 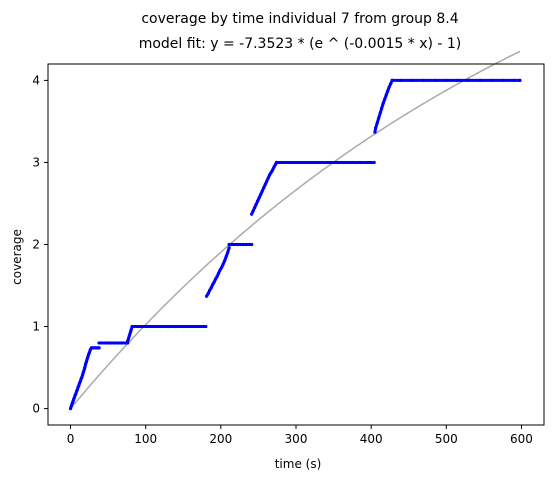 What do you see at coordinates (36, 162) in the screenshot?
I see `y-tick-label: 3` at bounding box center [36, 162].